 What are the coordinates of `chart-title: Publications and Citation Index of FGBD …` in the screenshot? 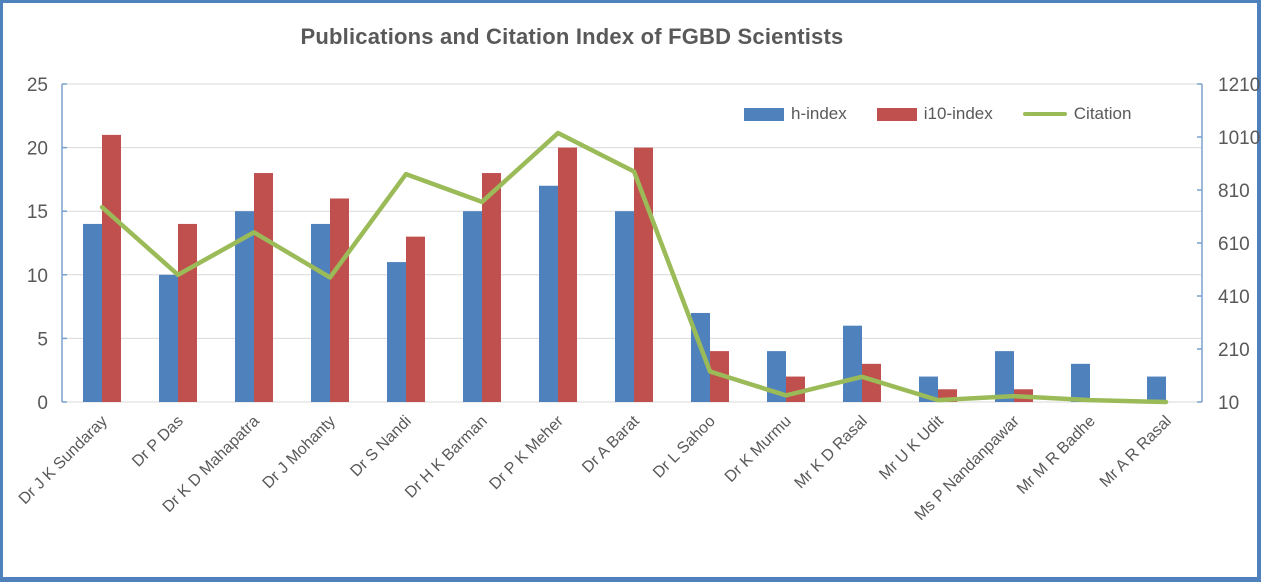 It's located at (572, 36).